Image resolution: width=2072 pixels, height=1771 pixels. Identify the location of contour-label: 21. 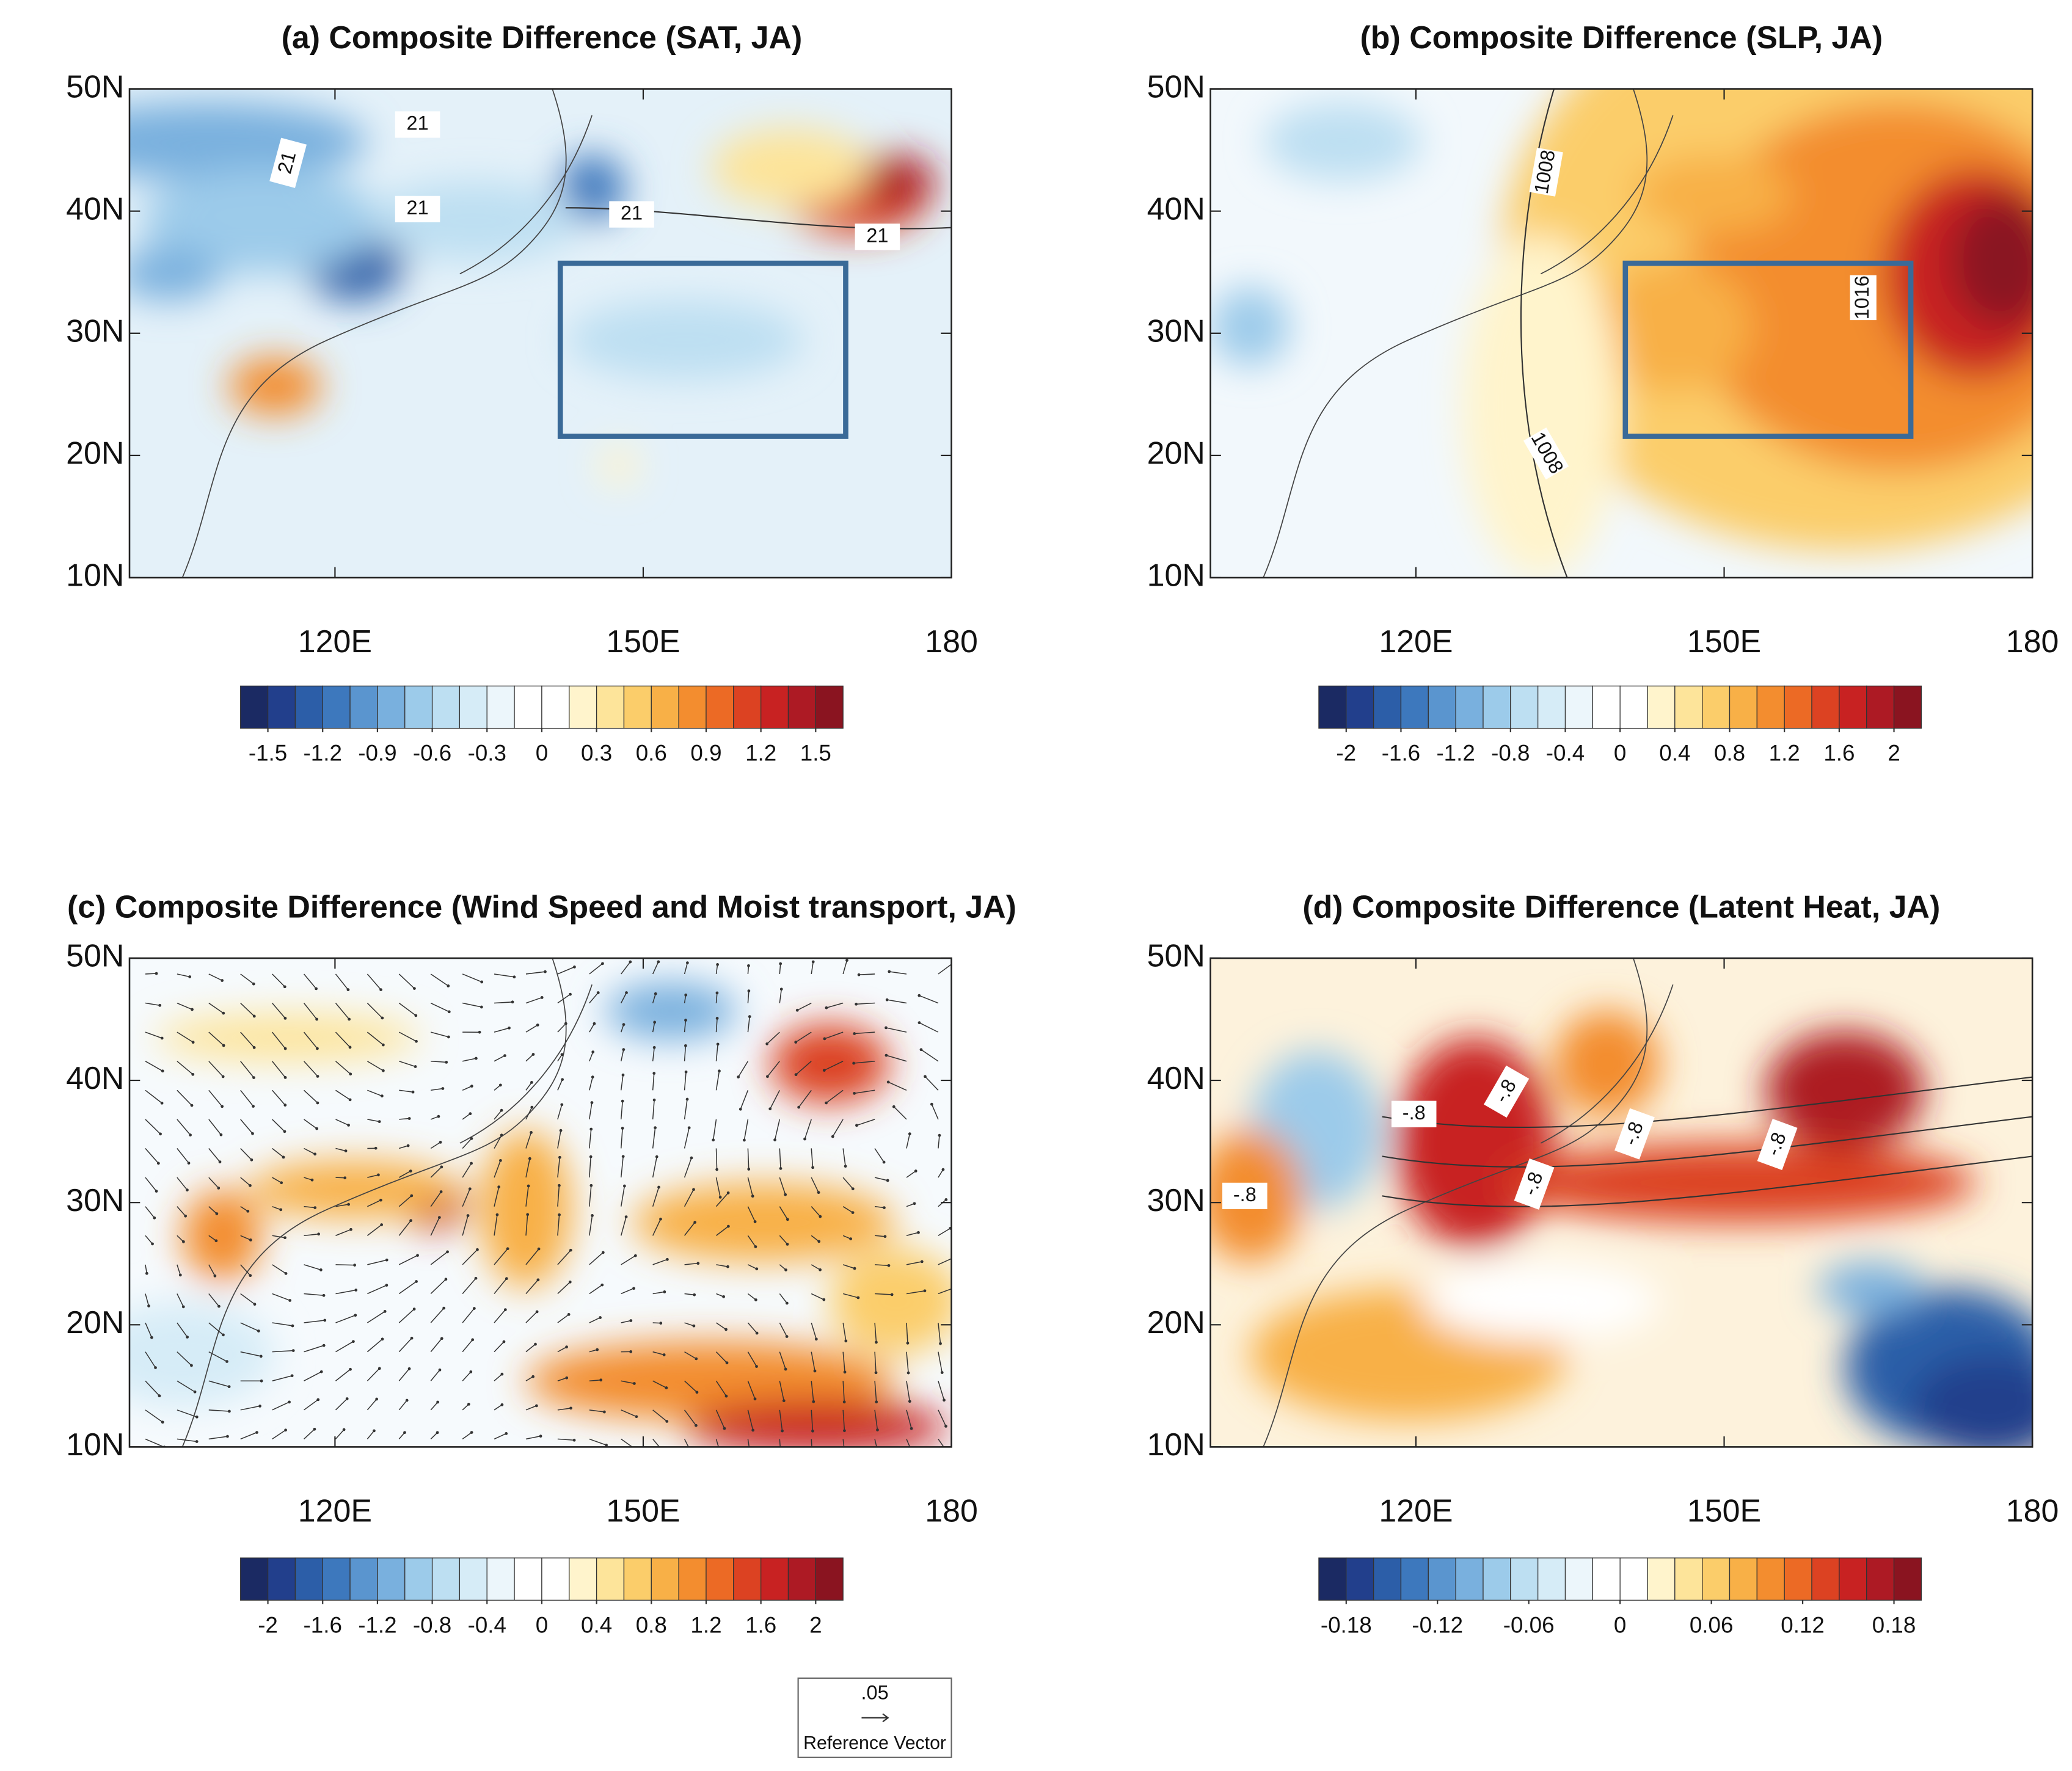
(877, 237).